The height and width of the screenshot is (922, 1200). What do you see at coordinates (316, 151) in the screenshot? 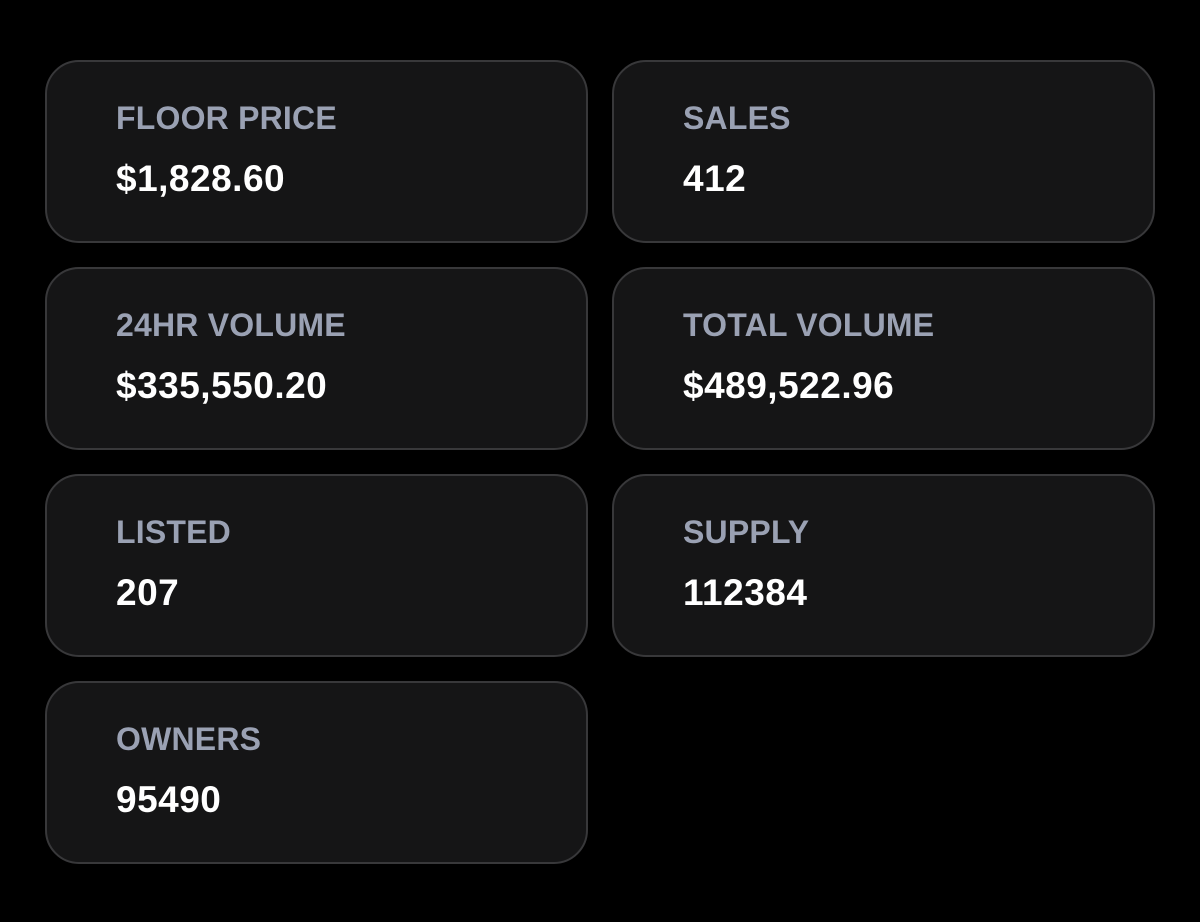
I see `stat-card-floor-price: FLOOR PRICE $1,828.60` at bounding box center [316, 151].